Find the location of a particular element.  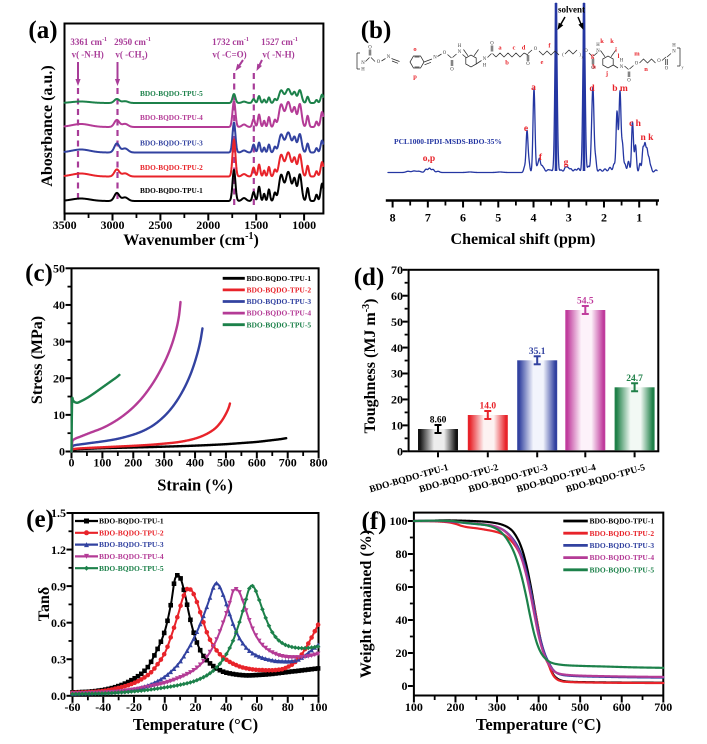

svg-text: y is located at coordinates (683, 67).